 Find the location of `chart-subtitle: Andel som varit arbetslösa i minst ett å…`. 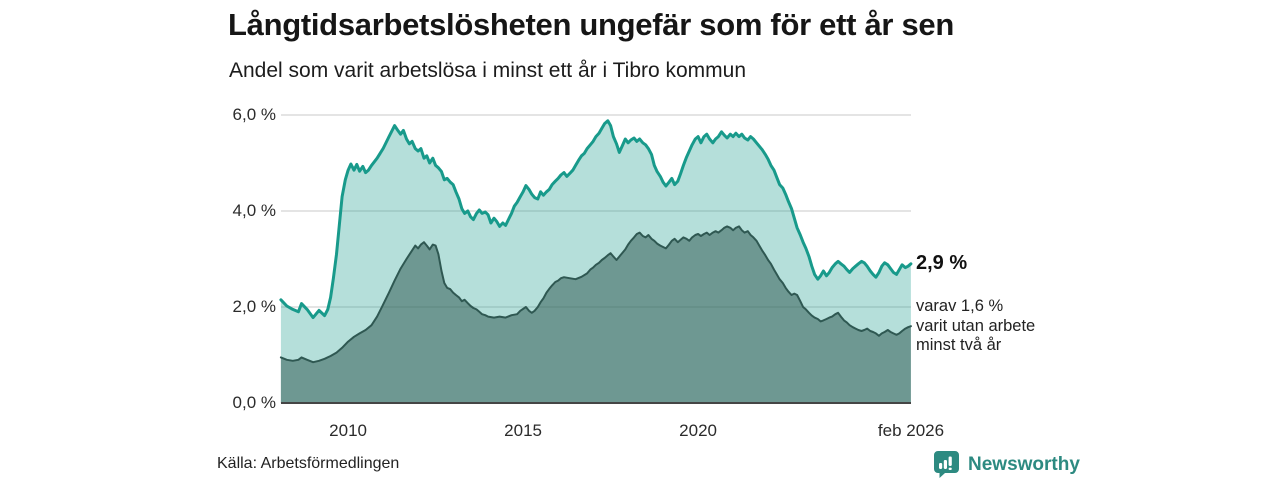

chart-subtitle: Andel som varit arbetslösa i minst ett å… is located at coordinates (488, 70).